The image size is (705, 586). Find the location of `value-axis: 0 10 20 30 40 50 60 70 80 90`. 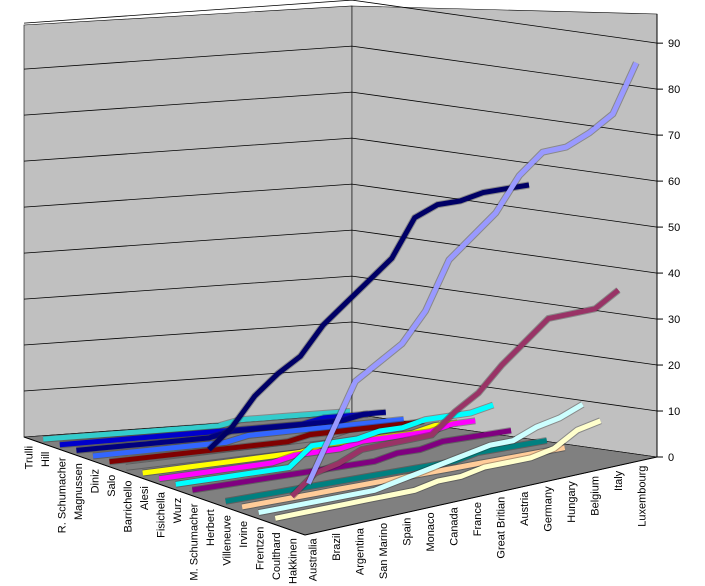

value-axis: 0 10 20 30 40 50 60 70 80 90 is located at coordinates (668, 239).